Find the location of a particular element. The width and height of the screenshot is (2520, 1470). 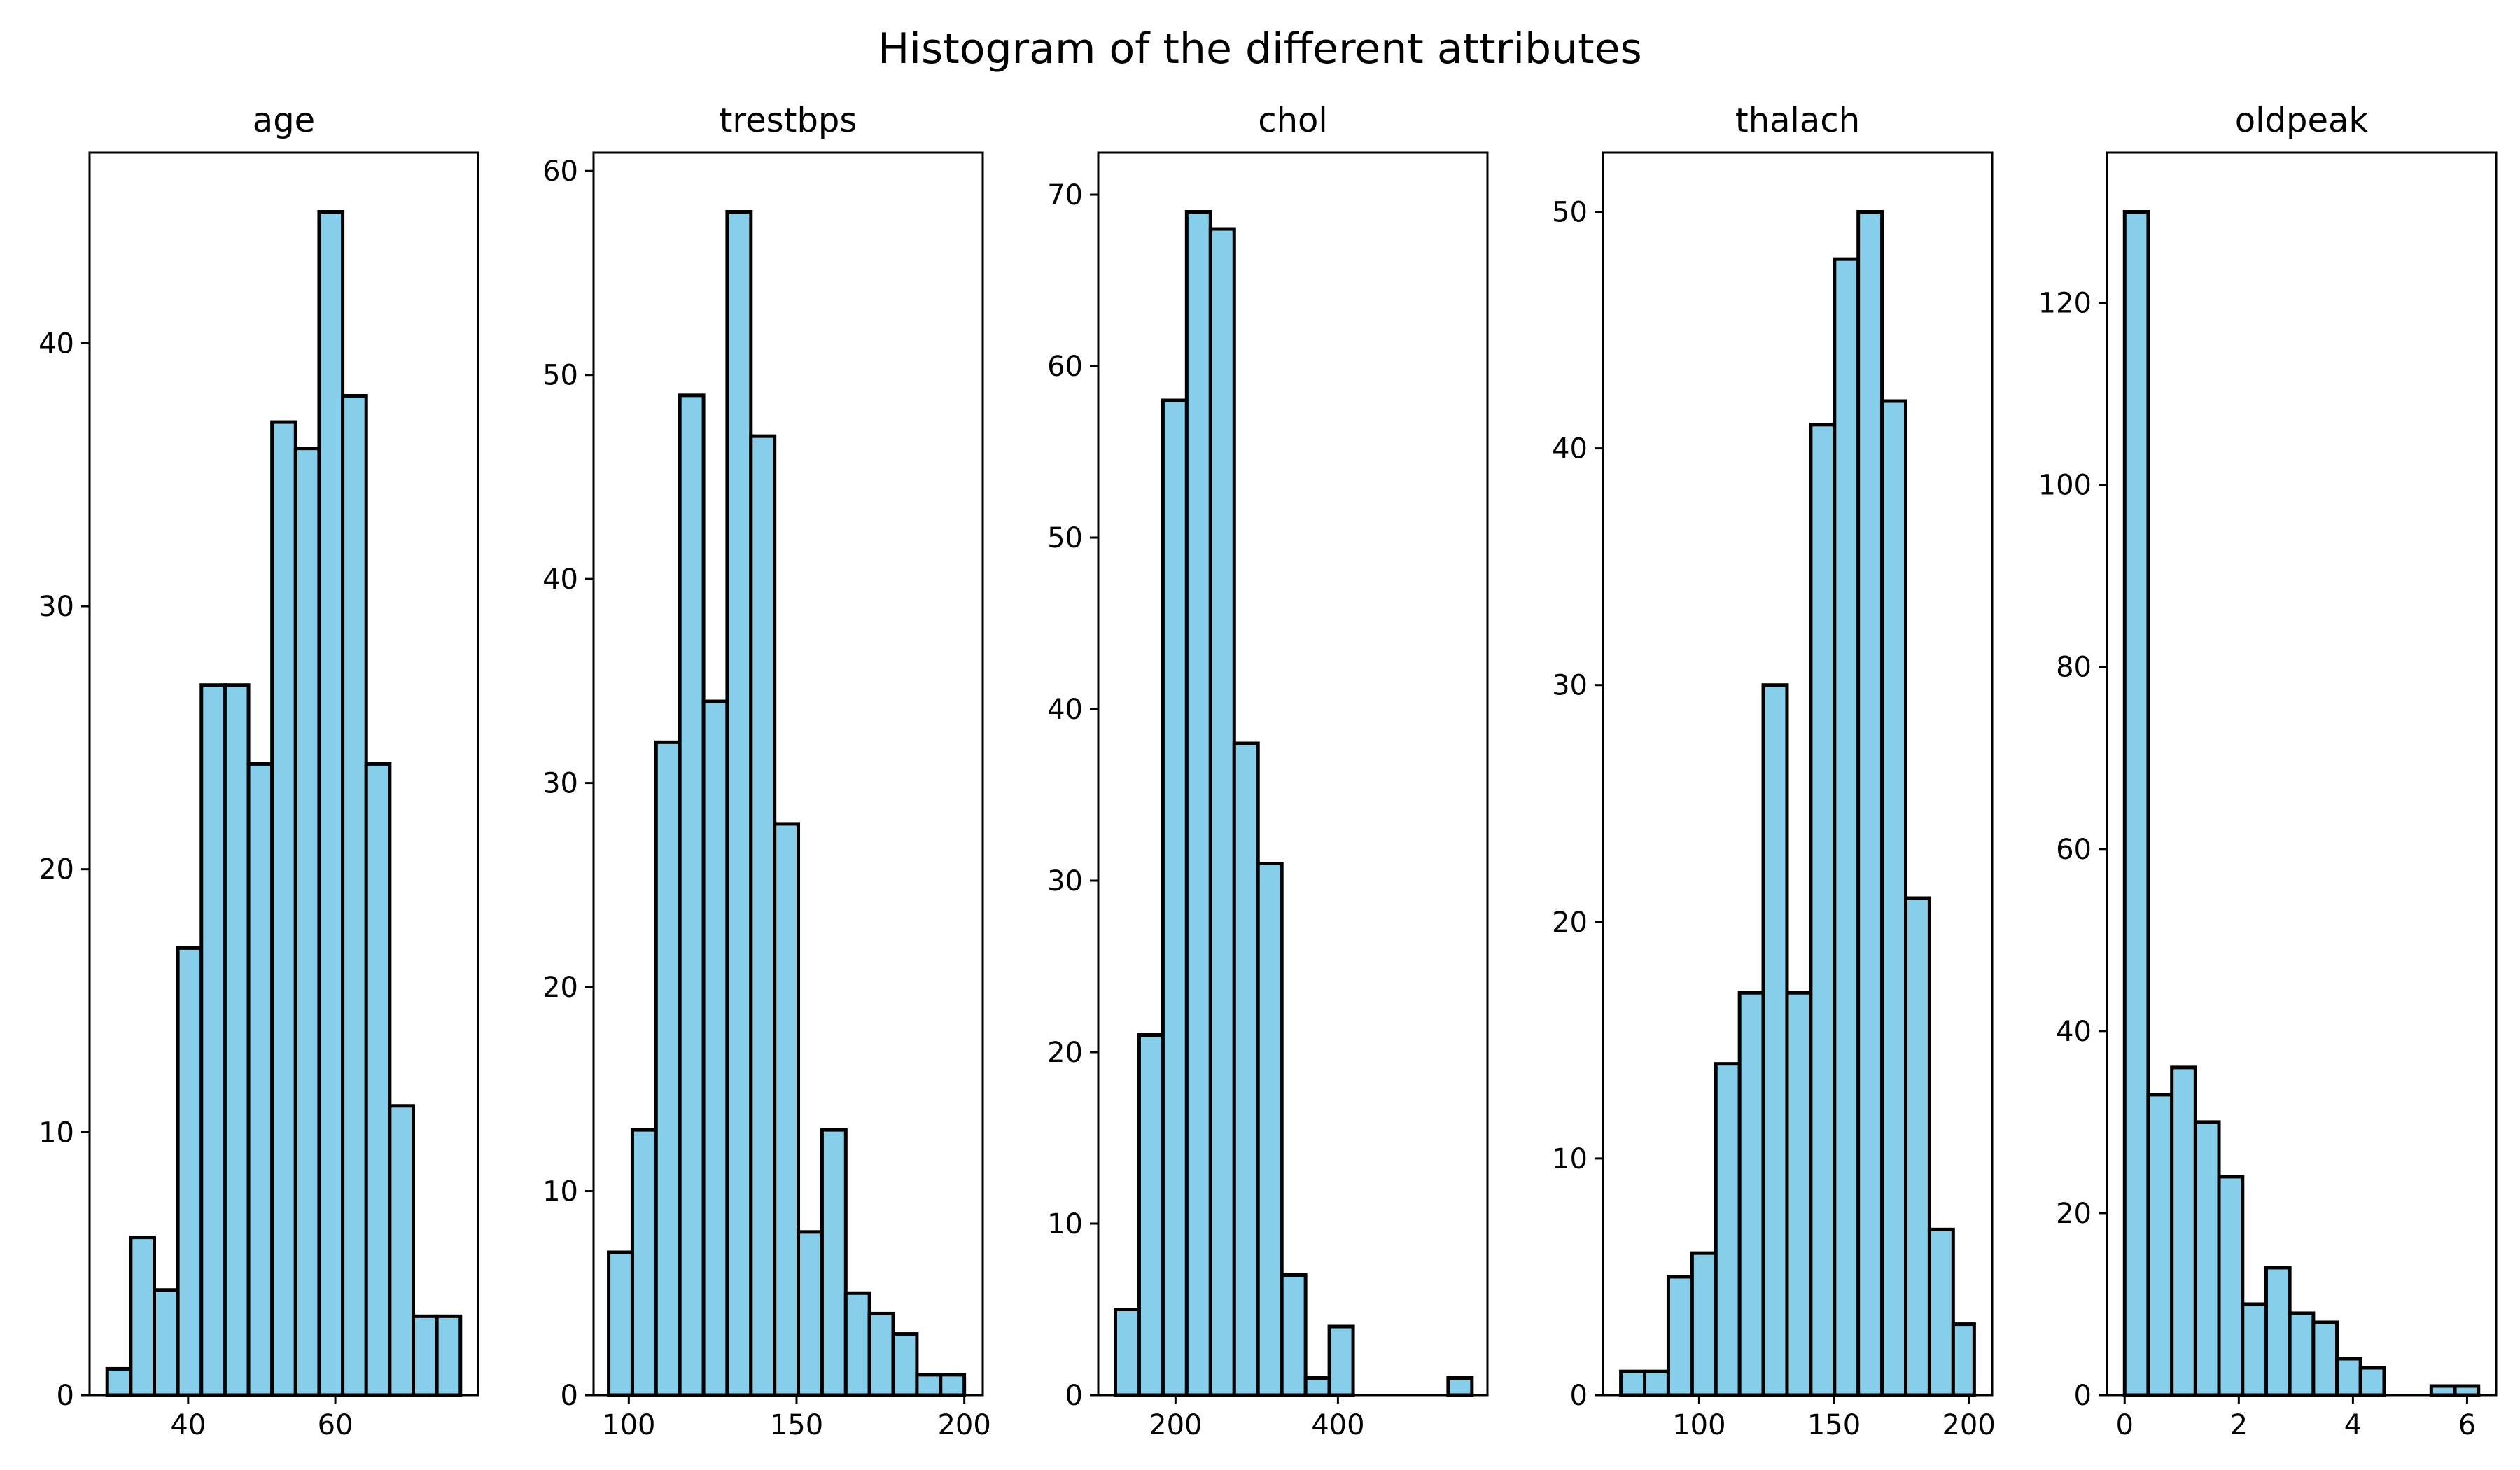

y-tick-label: 80 is located at coordinates (2074, 668).